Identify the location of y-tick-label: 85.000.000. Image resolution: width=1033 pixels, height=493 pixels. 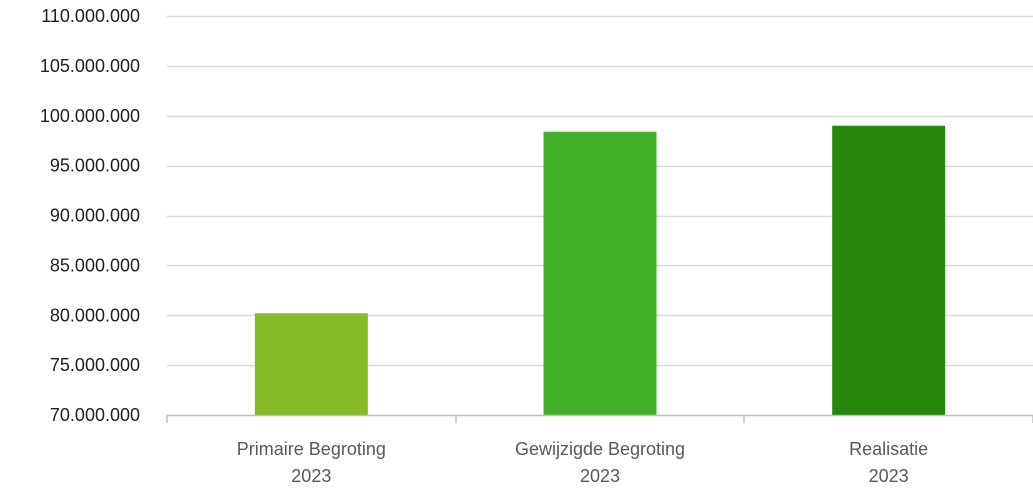
(95, 265).